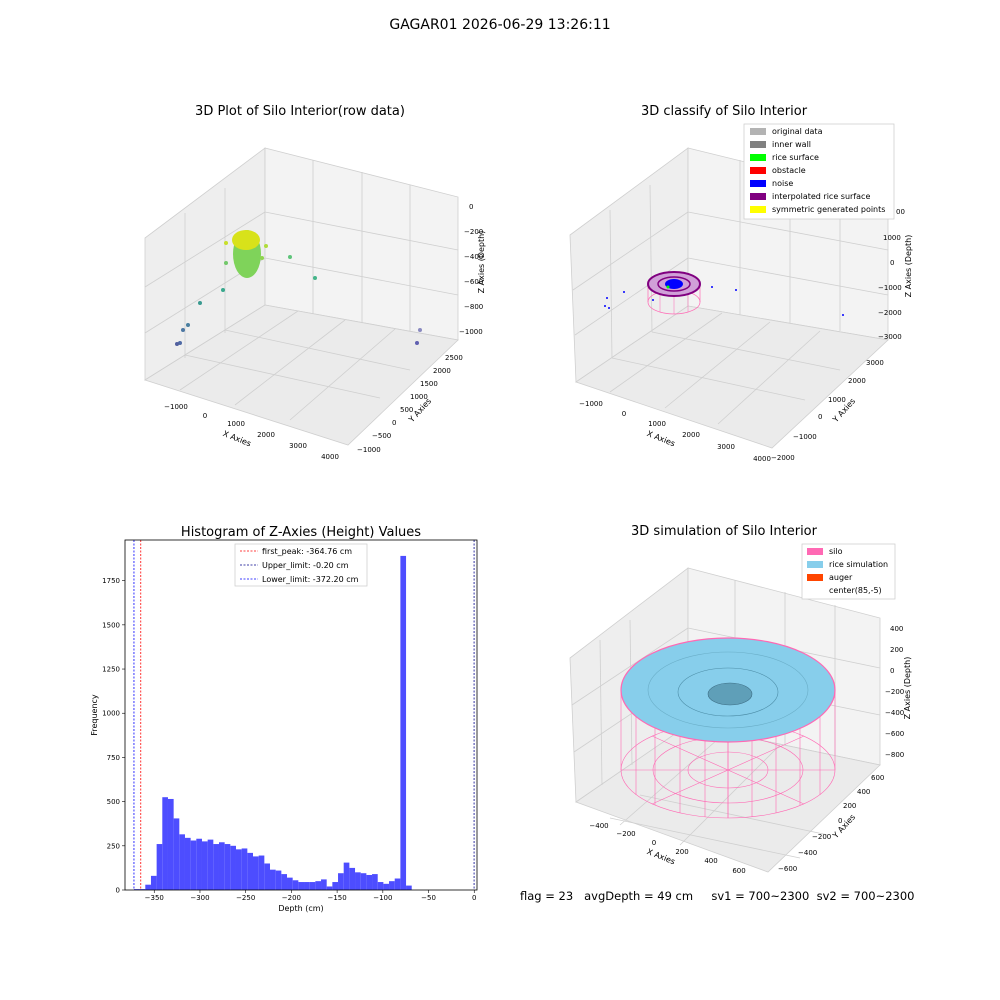  I want to click on simulation-legend-entry: auger, so click(830, 577).